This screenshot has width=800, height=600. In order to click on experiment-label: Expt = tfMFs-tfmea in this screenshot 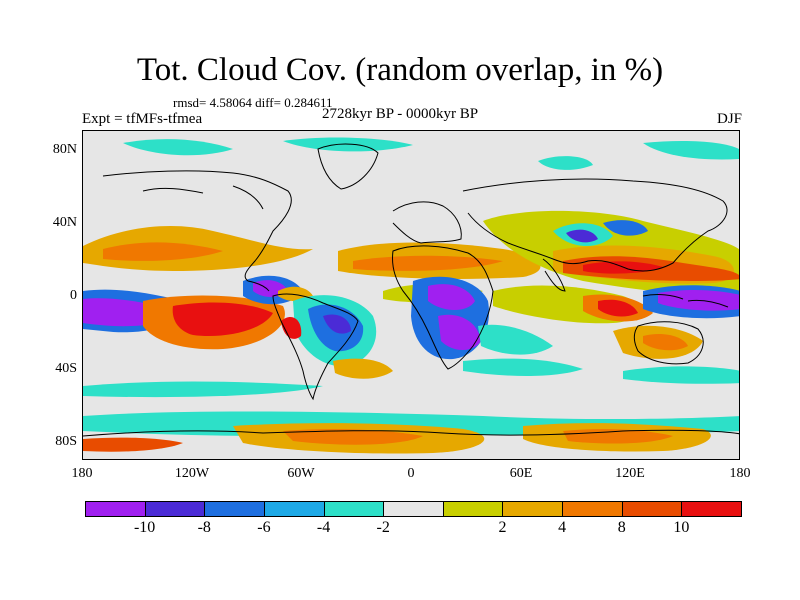, I will do `click(142, 119)`.